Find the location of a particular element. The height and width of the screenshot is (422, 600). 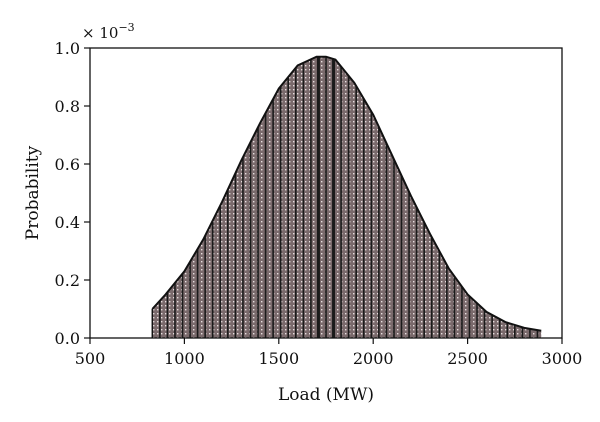

x-tick-label: 500 is located at coordinates (90, 358).